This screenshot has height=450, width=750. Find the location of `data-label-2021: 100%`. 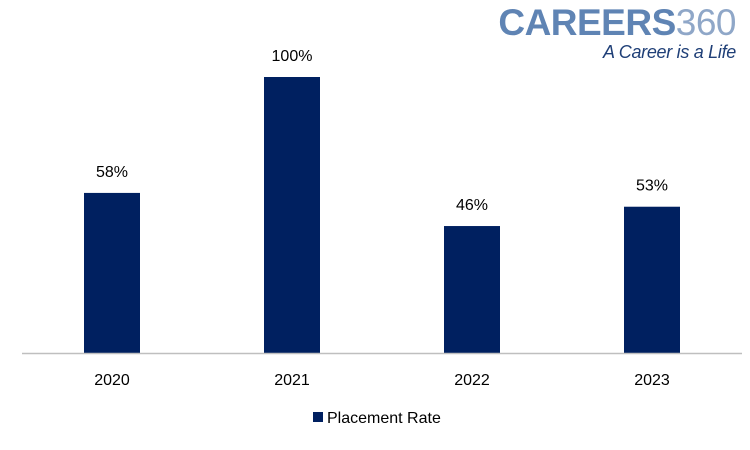

data-label-2021: 100% is located at coordinates (292, 56).